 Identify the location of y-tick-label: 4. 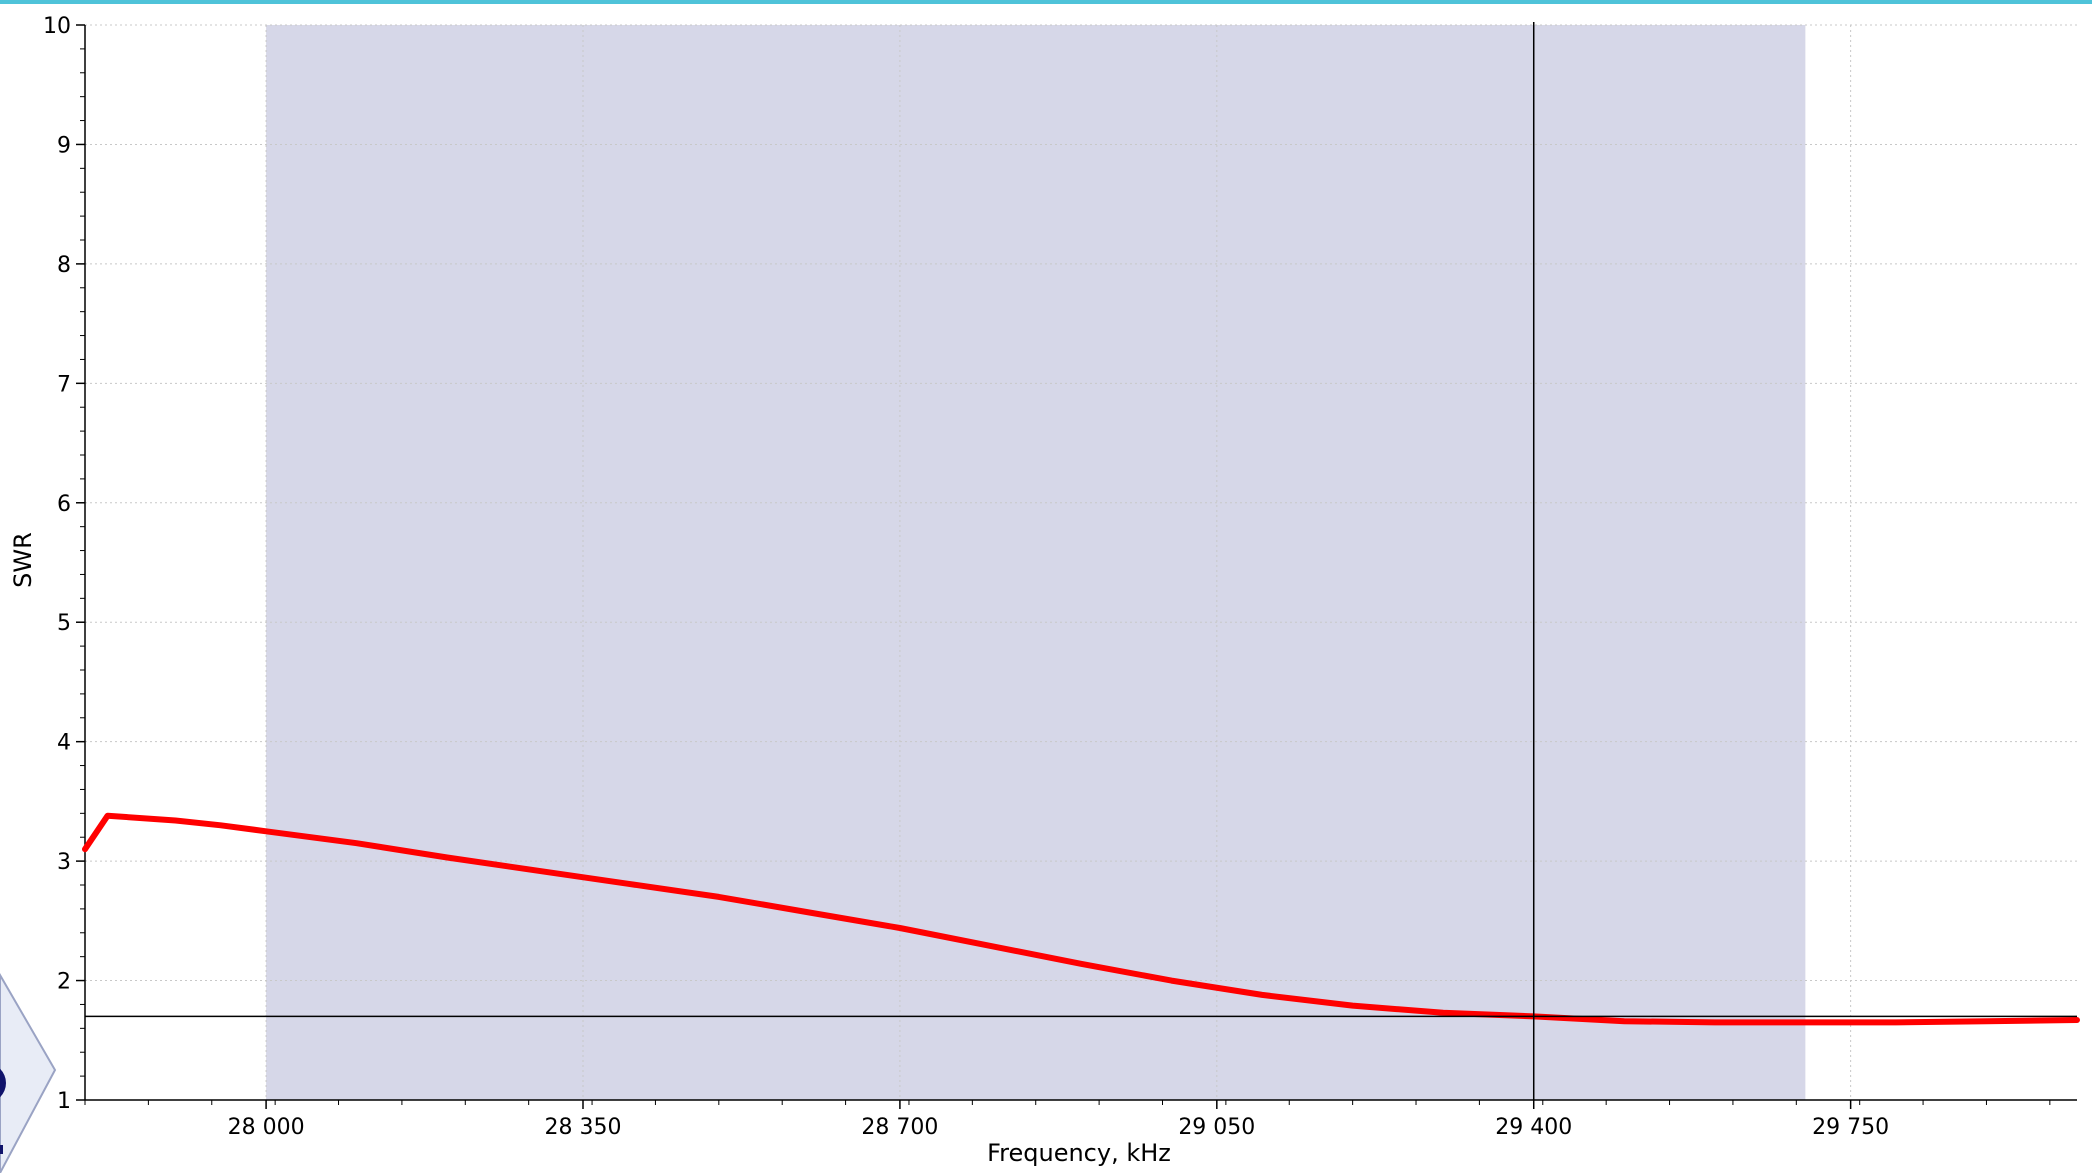
(64, 743).